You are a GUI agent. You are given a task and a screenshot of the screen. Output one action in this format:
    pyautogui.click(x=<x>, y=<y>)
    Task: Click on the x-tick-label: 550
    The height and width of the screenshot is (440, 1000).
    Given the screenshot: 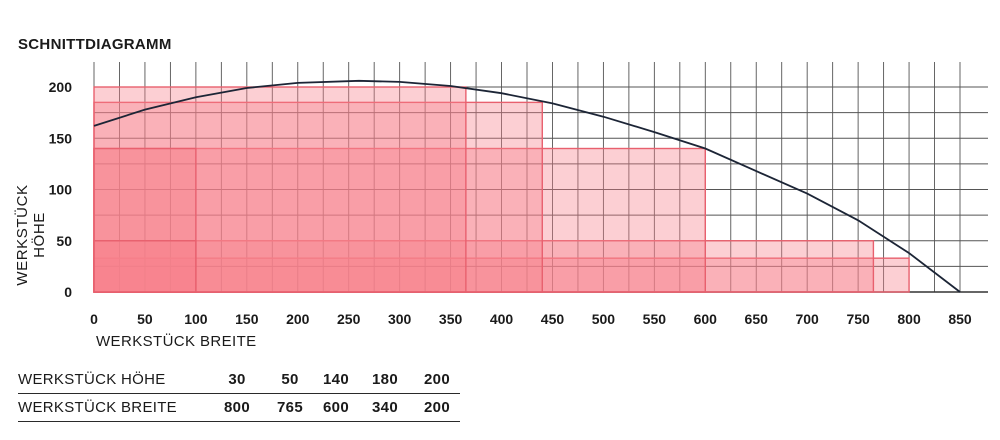 What is the action you would take?
    pyautogui.click(x=655, y=319)
    